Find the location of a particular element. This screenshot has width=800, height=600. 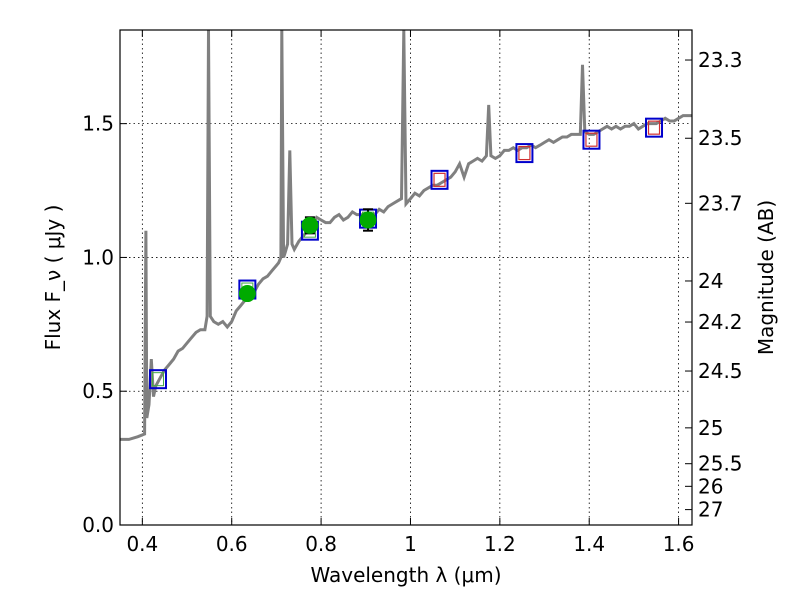

x-tick-label: 0.4 is located at coordinates (142, 544).